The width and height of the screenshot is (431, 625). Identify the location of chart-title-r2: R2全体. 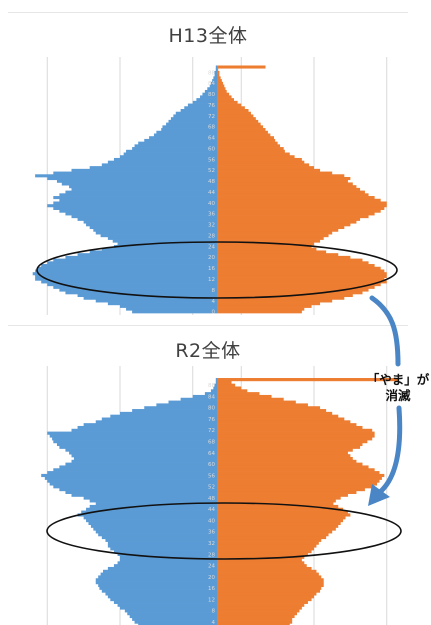
(208, 351).